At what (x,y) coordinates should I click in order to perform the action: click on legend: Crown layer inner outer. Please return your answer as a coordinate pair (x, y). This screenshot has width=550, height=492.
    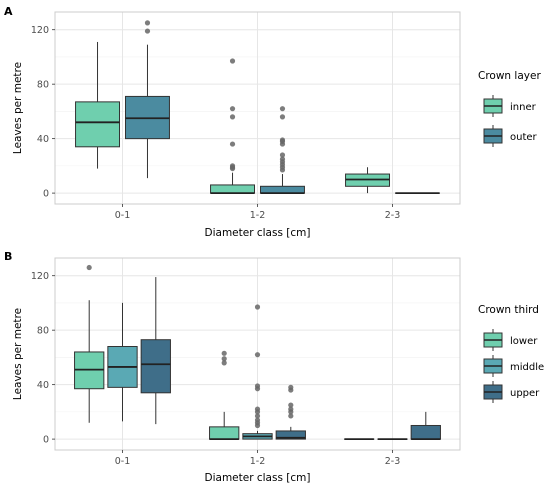
    Looking at the image, I should click on (509, 108).